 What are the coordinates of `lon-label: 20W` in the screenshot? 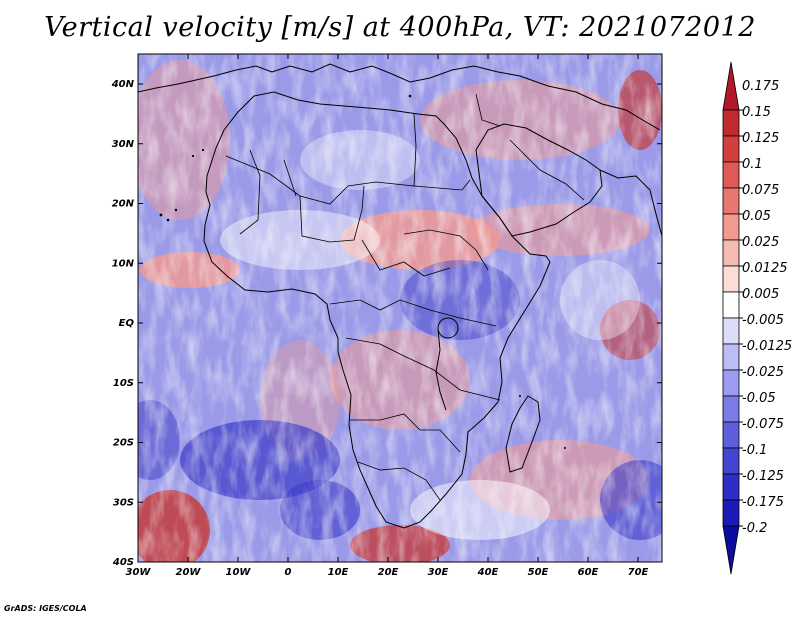 It's located at (189, 572).